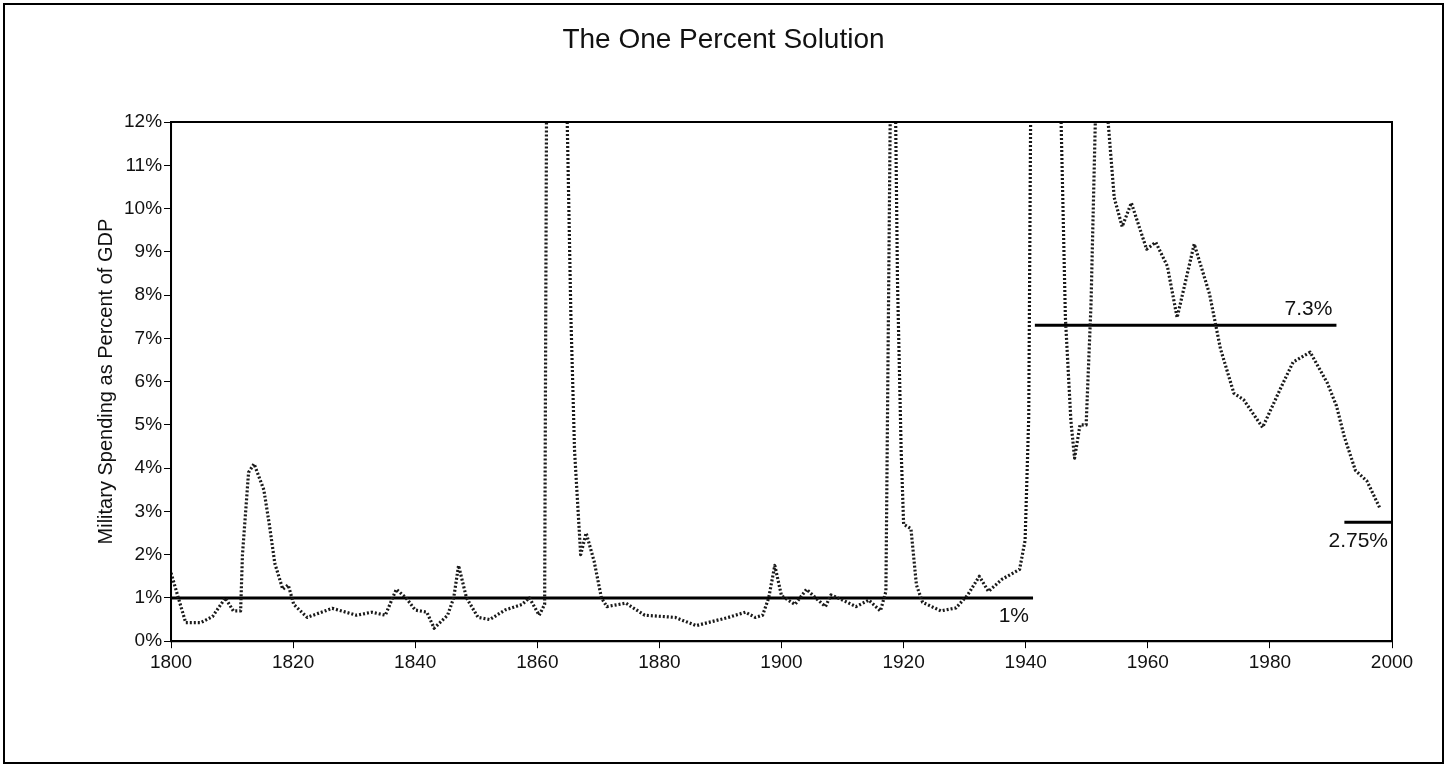 Image resolution: width=1449 pixels, height=769 pixels. Describe the element at coordinates (148, 640) in the screenshot. I see `y-tick-label: 0%` at that location.